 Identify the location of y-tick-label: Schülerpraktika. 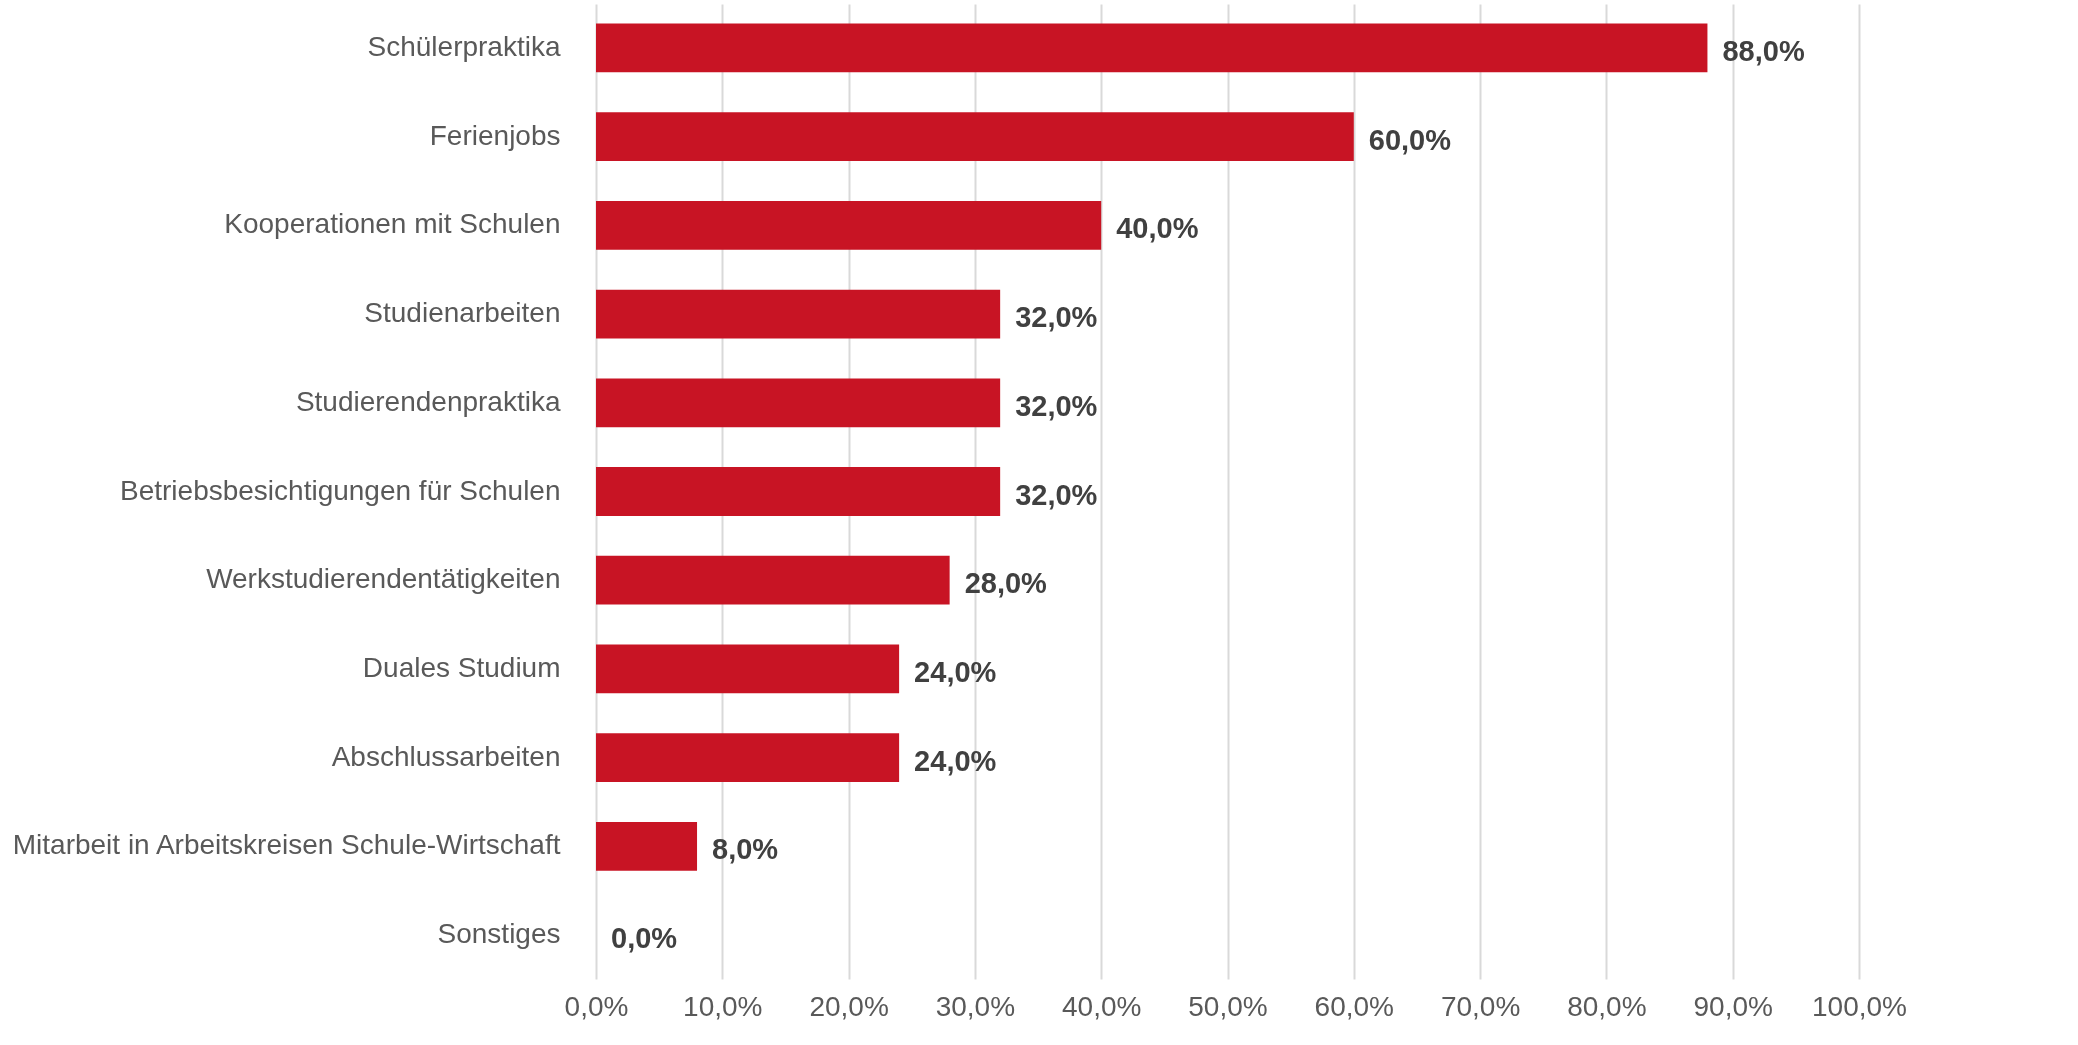
(464, 46).